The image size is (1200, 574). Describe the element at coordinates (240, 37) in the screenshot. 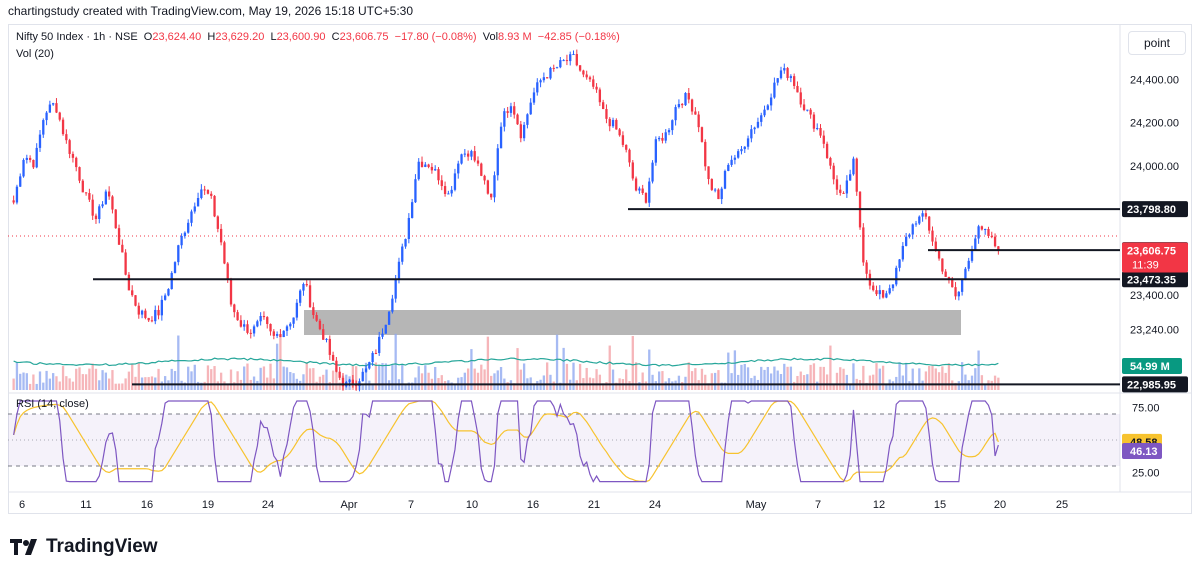

I see `high-value: 23,629.20` at that location.